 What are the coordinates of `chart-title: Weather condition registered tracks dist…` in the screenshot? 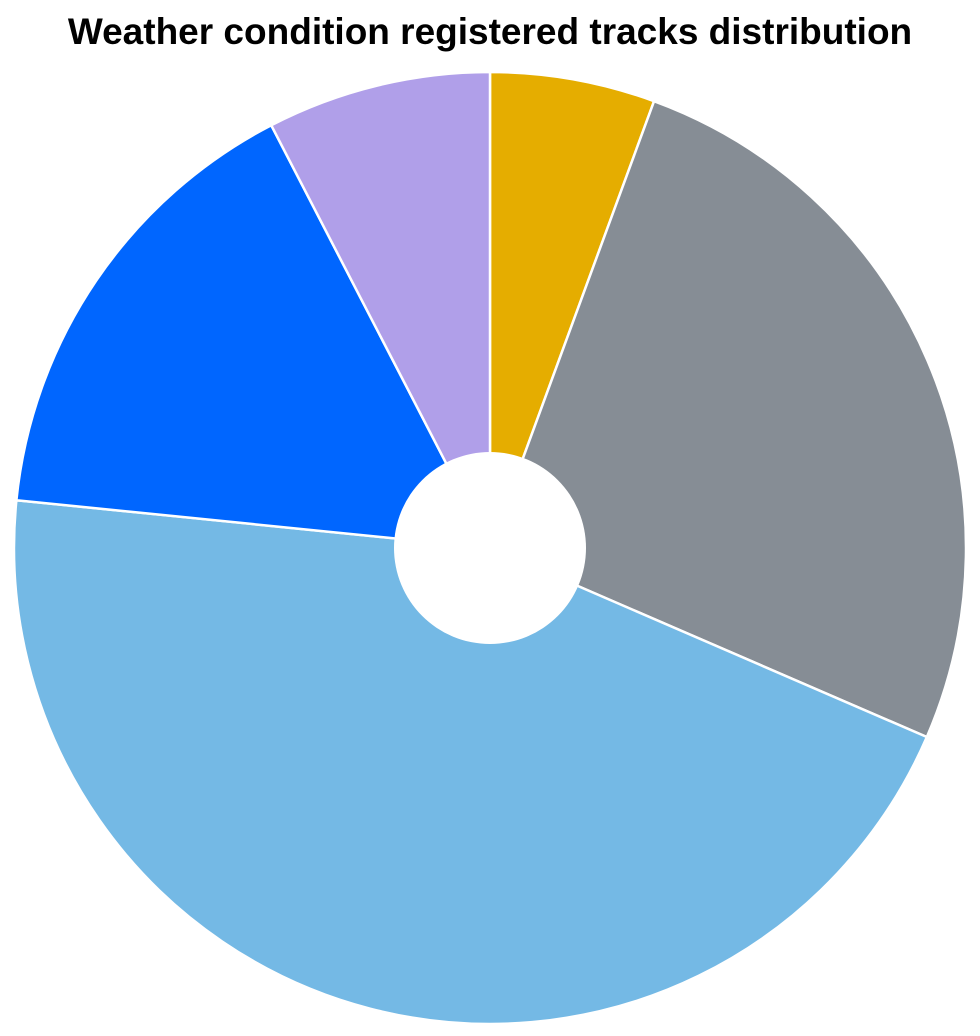 It's located at (490, 31).